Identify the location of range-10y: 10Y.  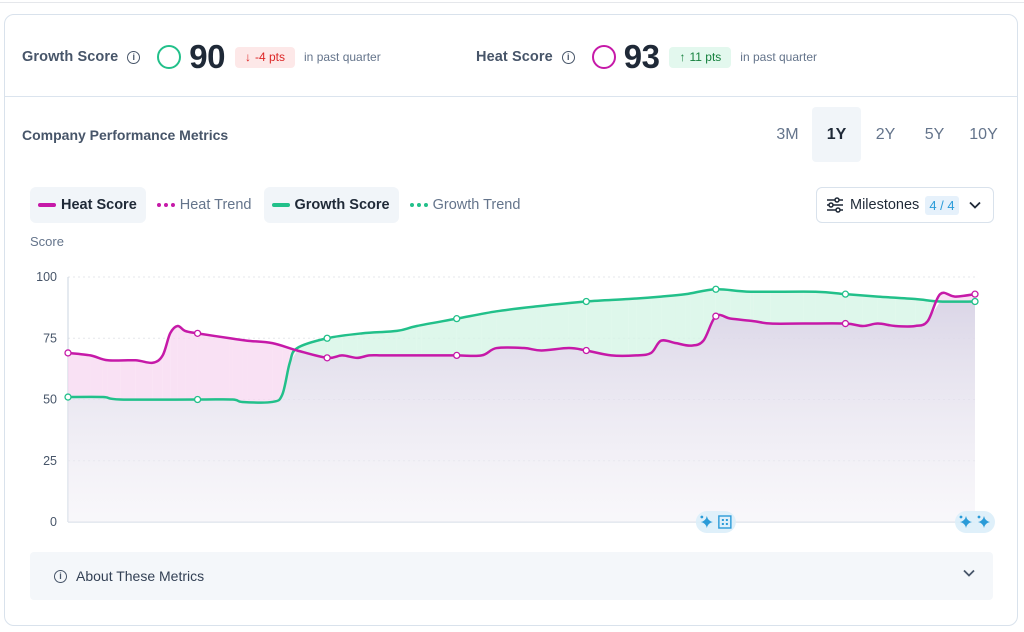
(983, 134).